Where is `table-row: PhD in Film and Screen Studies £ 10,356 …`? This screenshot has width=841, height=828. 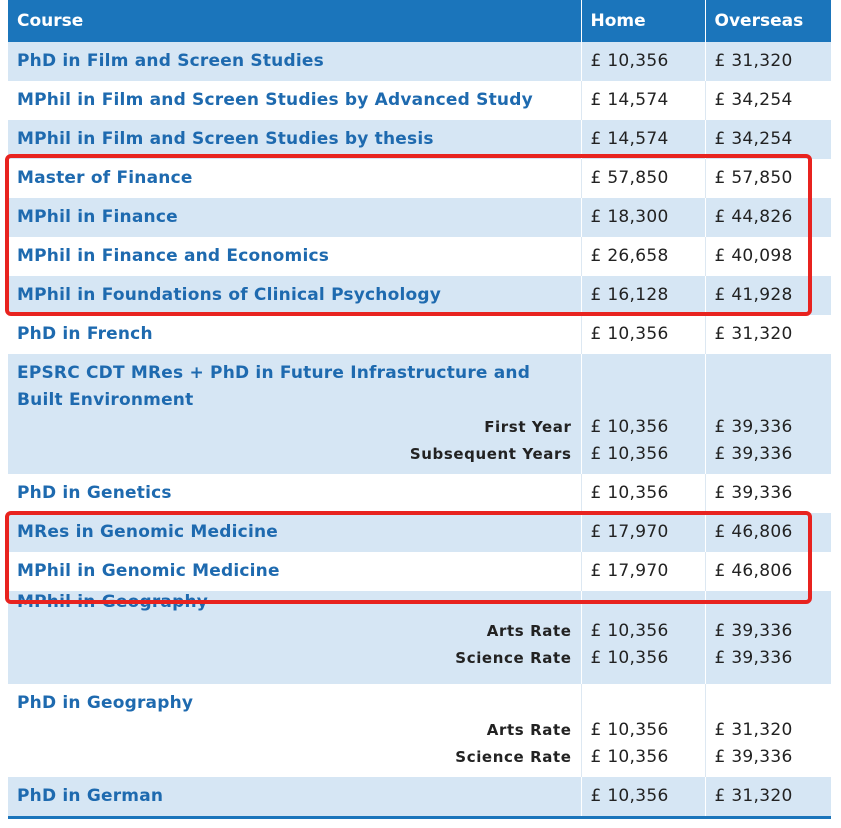 table-row: PhD in Film and Screen Studies £ 10,356 … is located at coordinates (419, 61).